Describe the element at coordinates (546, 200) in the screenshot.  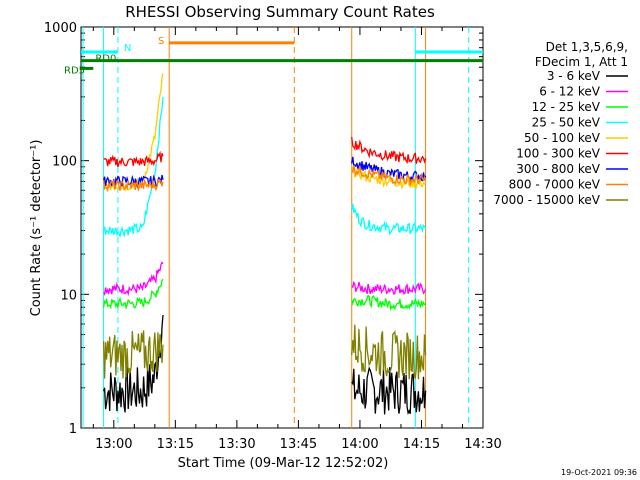
I see `legend-label: 7000 - 15000 keV` at that location.